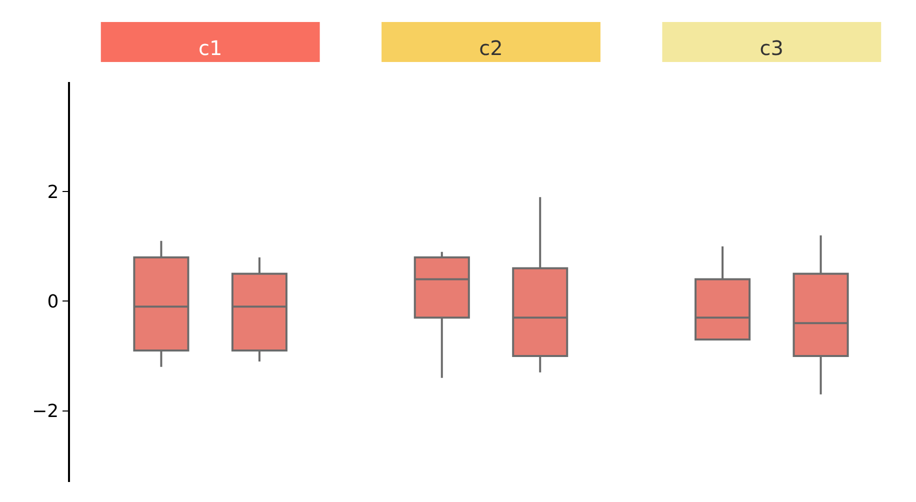 The image size is (916, 502). I want to click on y-tick-label: −2, so click(45, 411).